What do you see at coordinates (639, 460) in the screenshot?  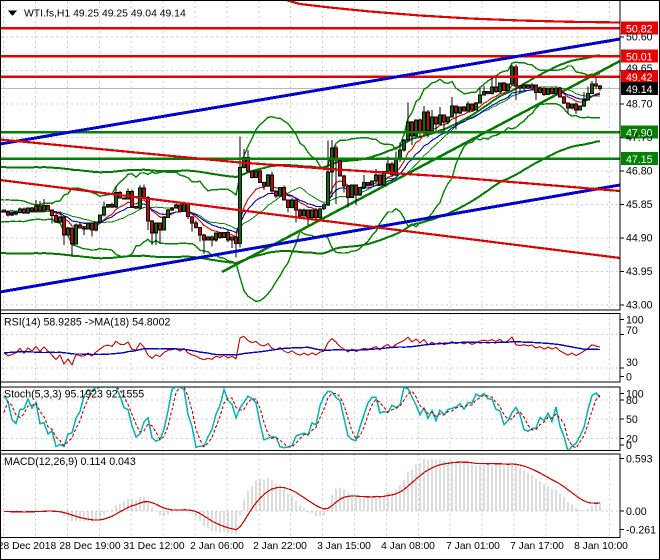 I see `svg-text: 0.593` at bounding box center [639, 460].